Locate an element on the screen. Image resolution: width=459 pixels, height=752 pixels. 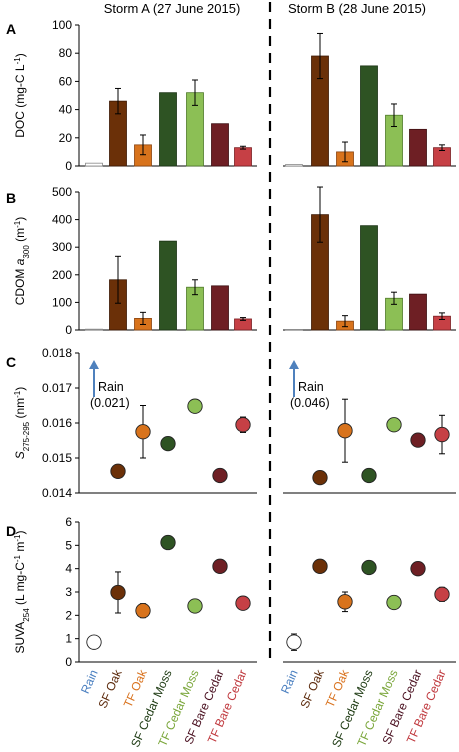
rain-annotation: Rain (0.046) is located at coordinates (309, 385).